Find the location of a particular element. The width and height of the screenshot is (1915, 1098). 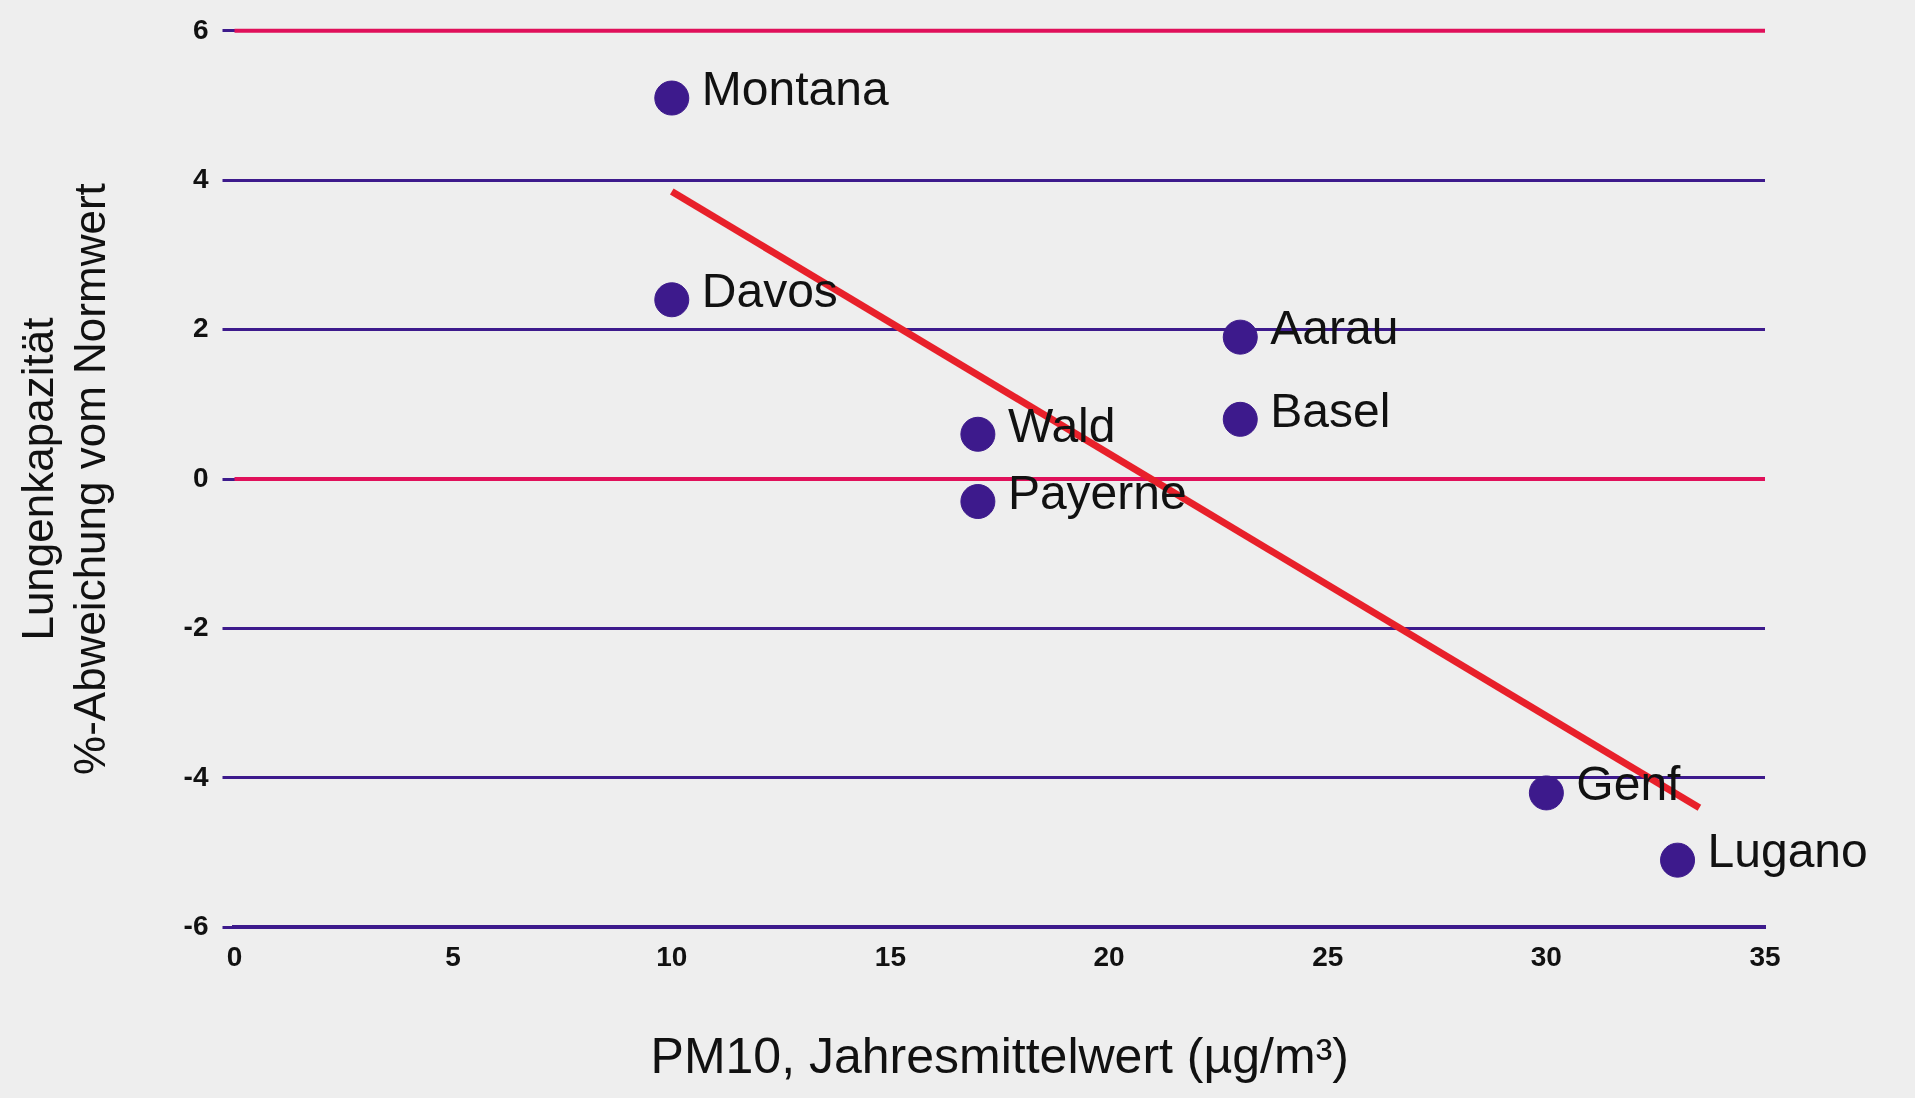

y-tick-label: -6 is located at coordinates (196, 926).